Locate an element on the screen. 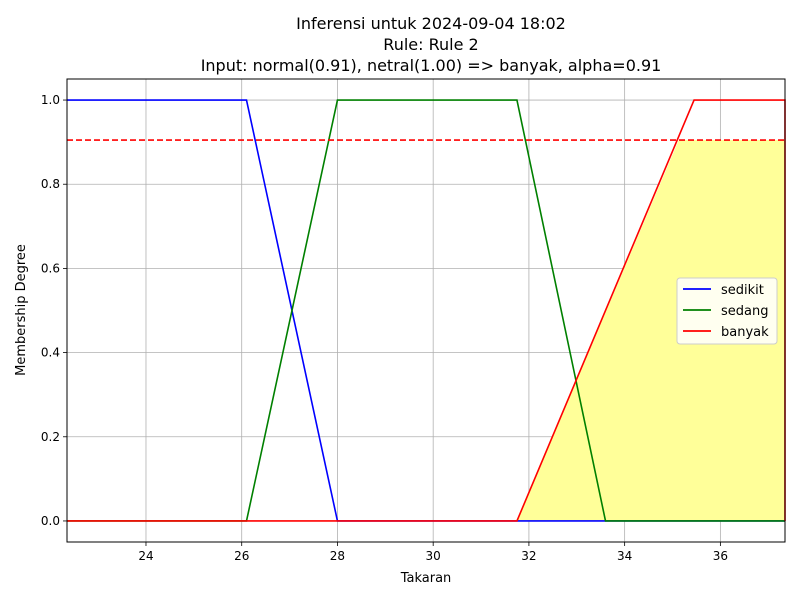 Image resolution: width=800 pixels, height=600 pixels. legend-box is located at coordinates (727, 311).